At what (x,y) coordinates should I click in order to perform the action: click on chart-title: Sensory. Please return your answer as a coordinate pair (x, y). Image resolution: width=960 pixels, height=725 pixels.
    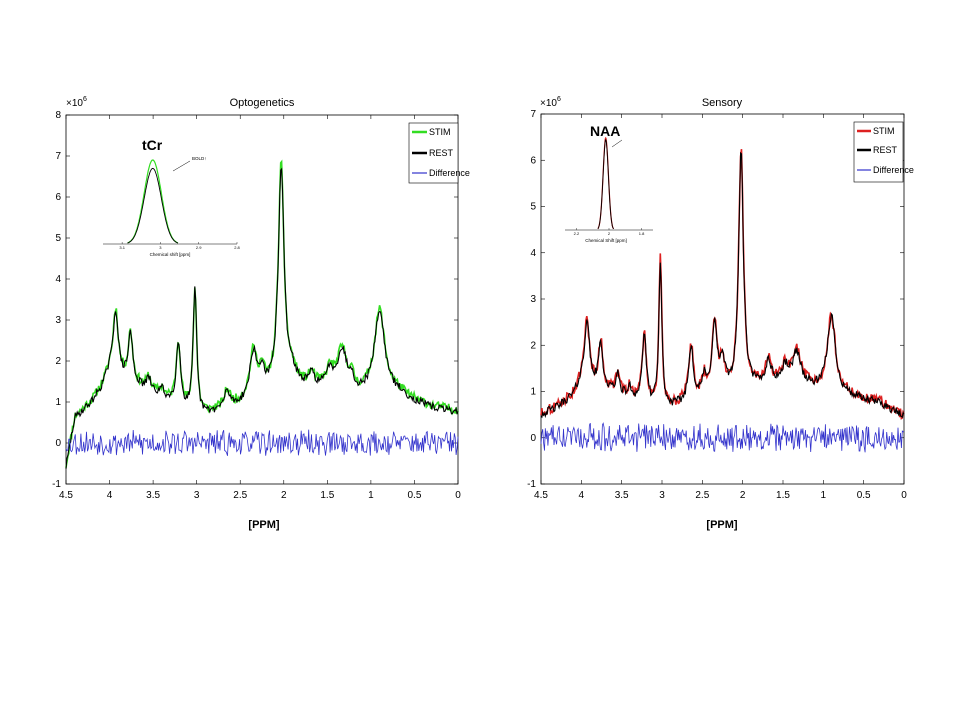
    Looking at the image, I should click on (722, 103).